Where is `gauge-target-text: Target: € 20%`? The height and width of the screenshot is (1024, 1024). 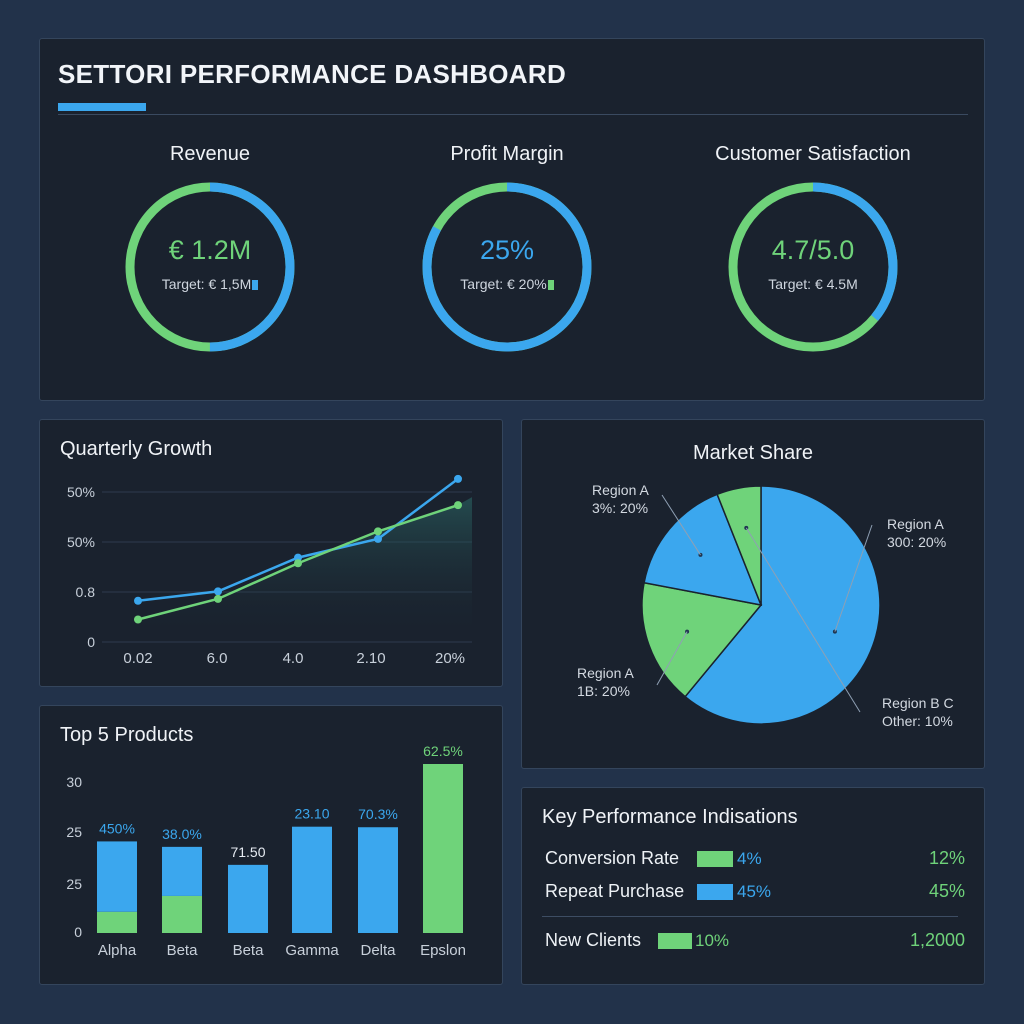
gauge-target-text: Target: € 20% is located at coordinates (503, 284).